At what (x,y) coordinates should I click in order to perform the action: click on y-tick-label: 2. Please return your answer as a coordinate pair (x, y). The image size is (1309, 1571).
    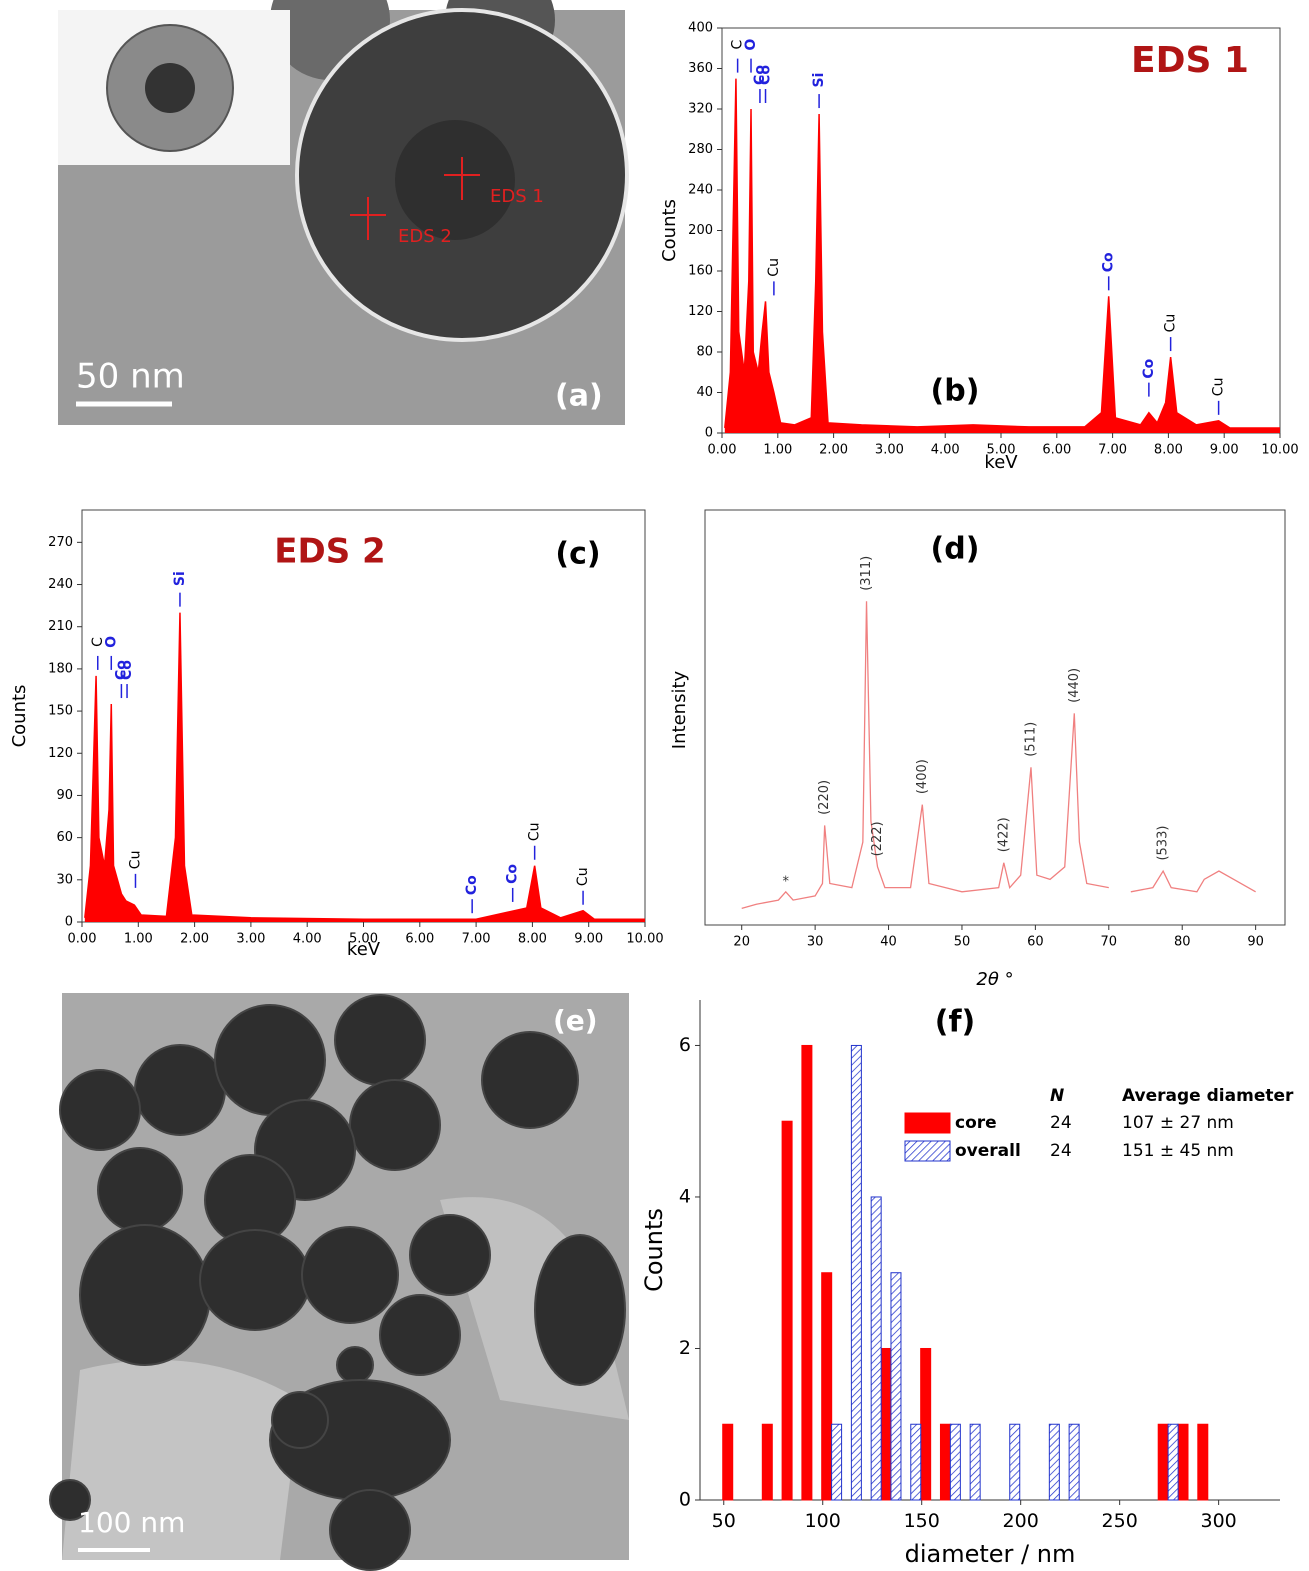
    Looking at the image, I should click on (685, 1348).